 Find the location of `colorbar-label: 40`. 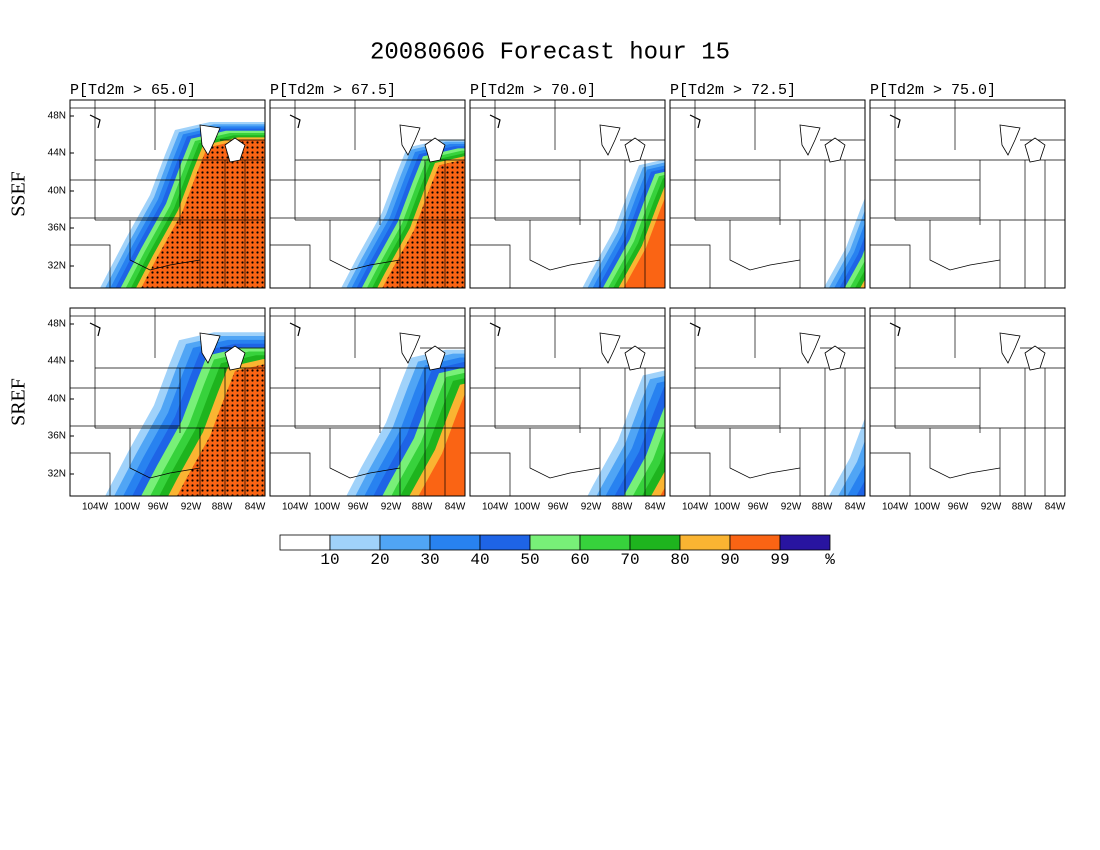

colorbar-label: 40 is located at coordinates (479, 560).